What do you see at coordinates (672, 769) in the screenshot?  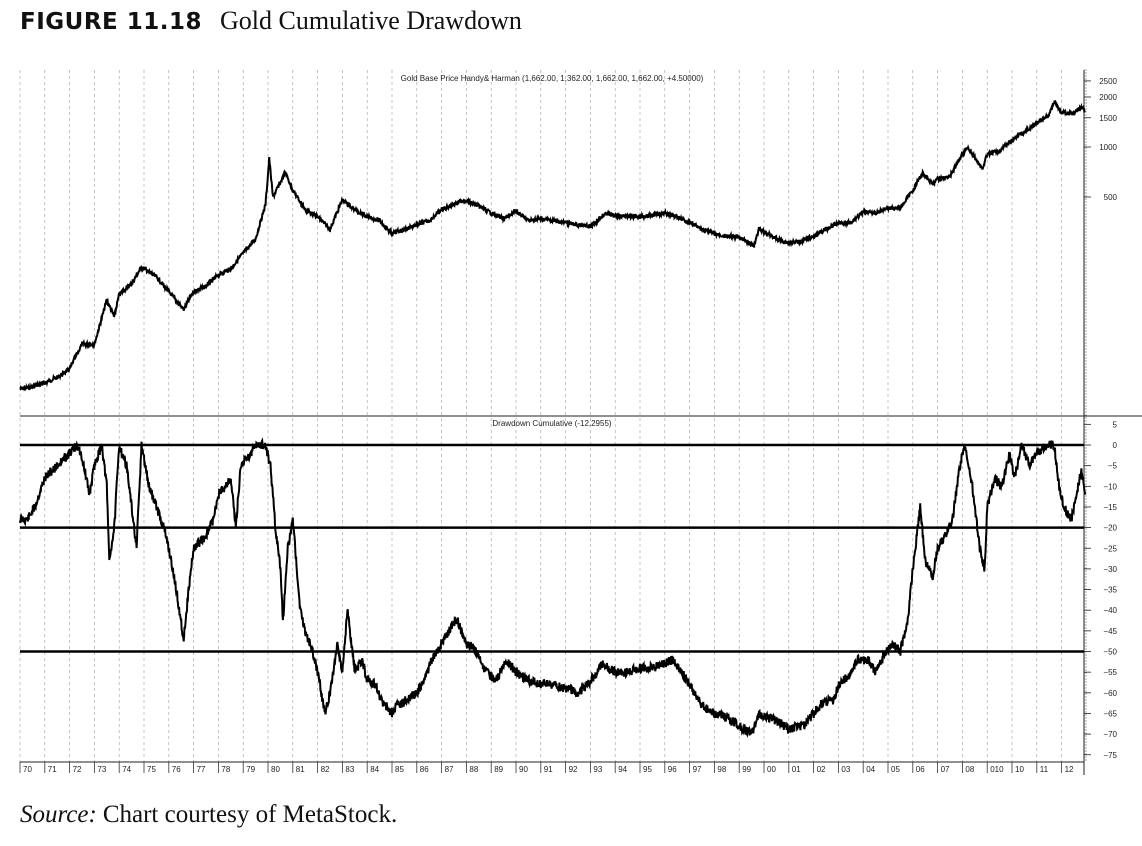 I see `x-tick-label: 96` at bounding box center [672, 769].